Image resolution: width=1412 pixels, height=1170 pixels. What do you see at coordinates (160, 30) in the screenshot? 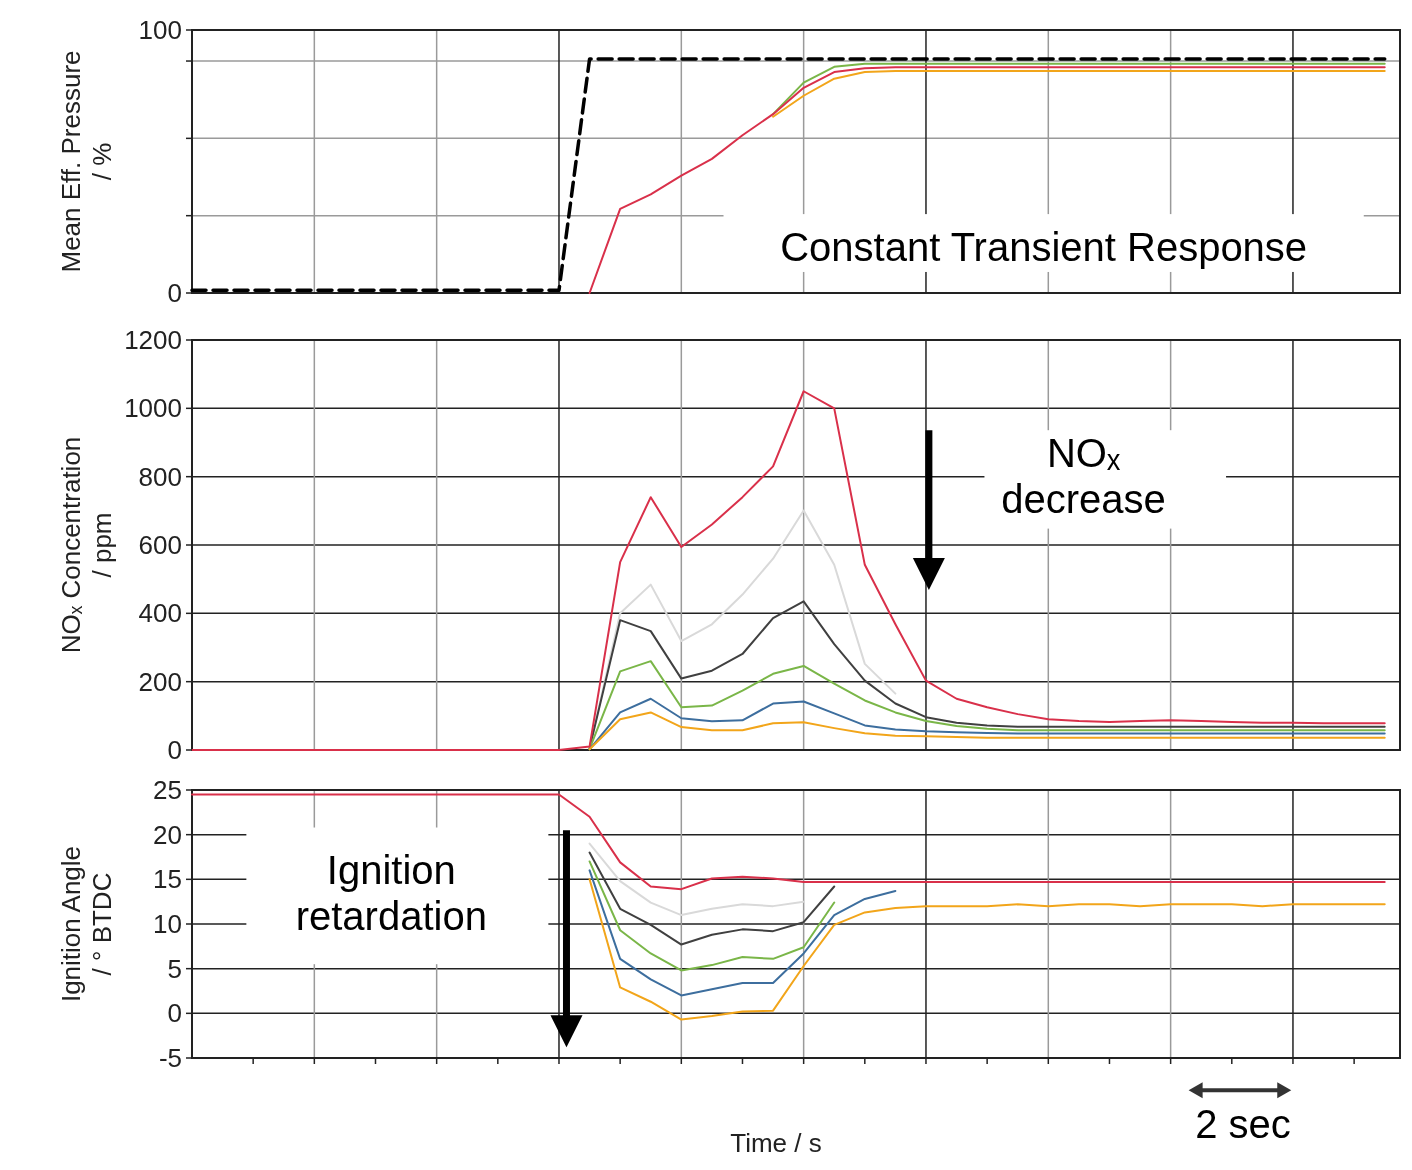
I see `y-tick-label: 100` at bounding box center [160, 30].